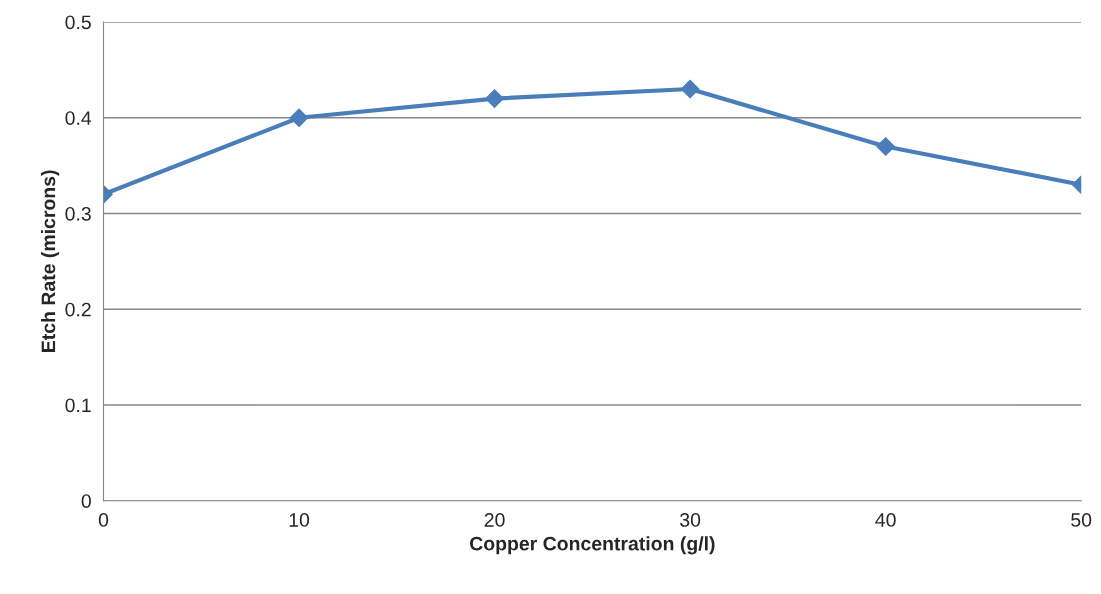 This screenshot has width=1101, height=594. I want to click on y-tick-label: 0, so click(86, 501).